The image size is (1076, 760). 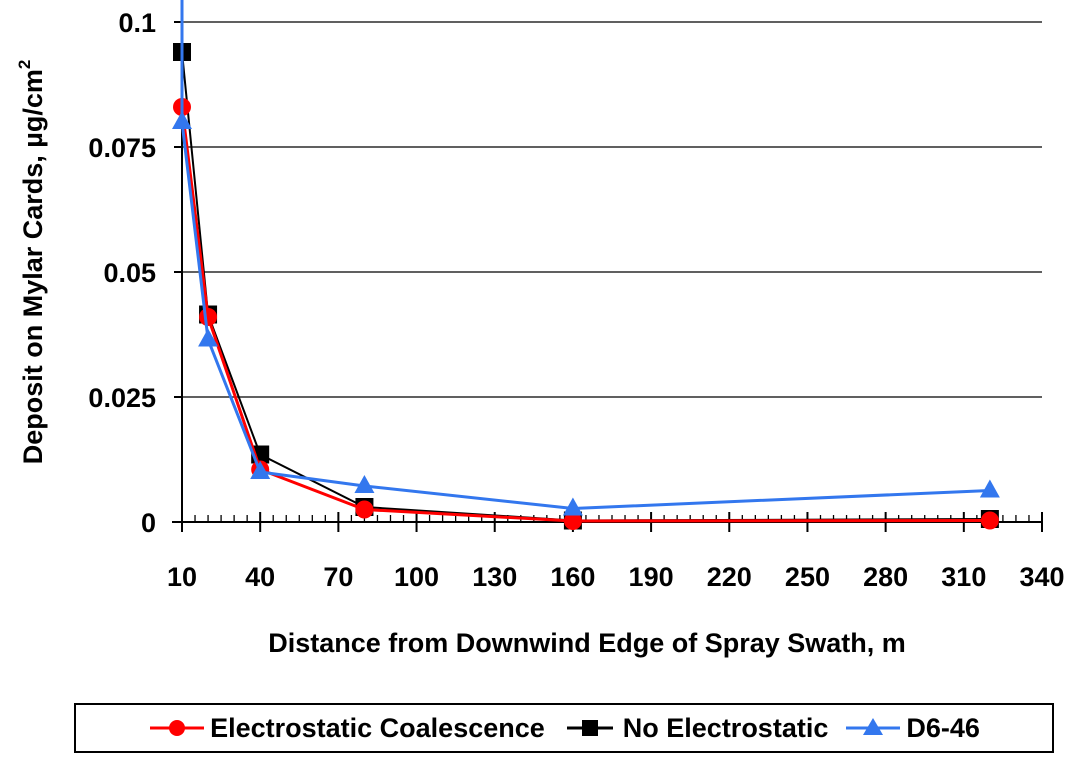 I want to click on y-tick-label: 0.05, so click(x=129, y=273).